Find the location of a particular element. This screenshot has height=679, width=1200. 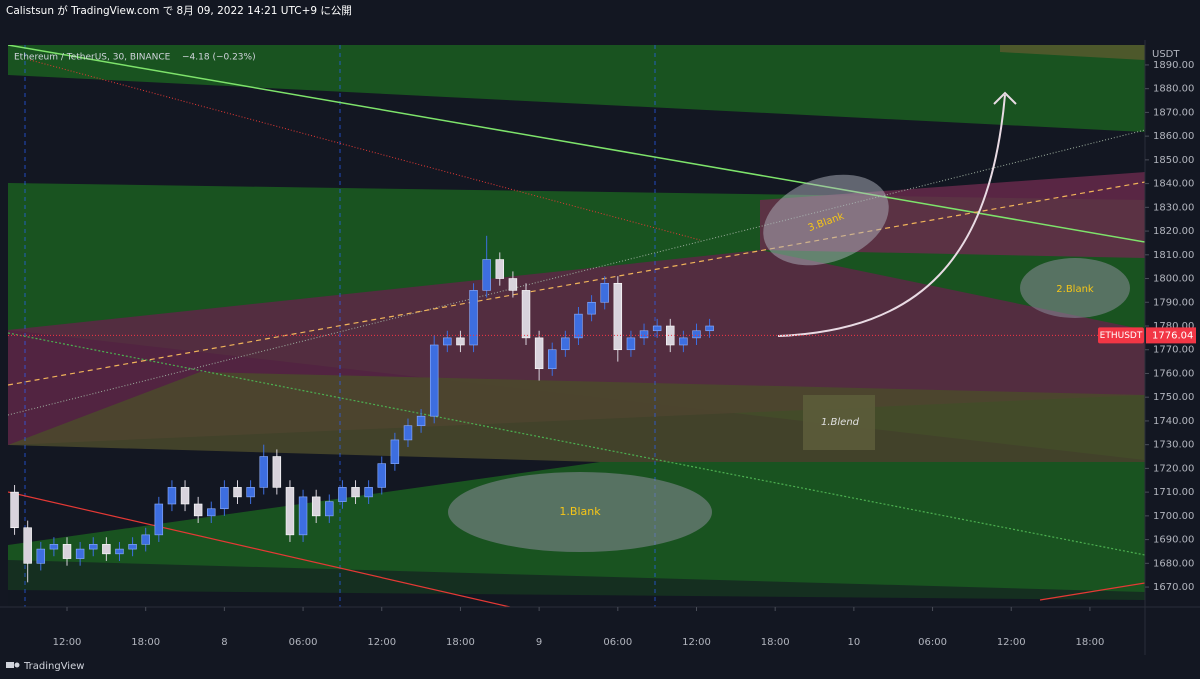

last-price-label: 1776.04 is located at coordinates (1172, 335).